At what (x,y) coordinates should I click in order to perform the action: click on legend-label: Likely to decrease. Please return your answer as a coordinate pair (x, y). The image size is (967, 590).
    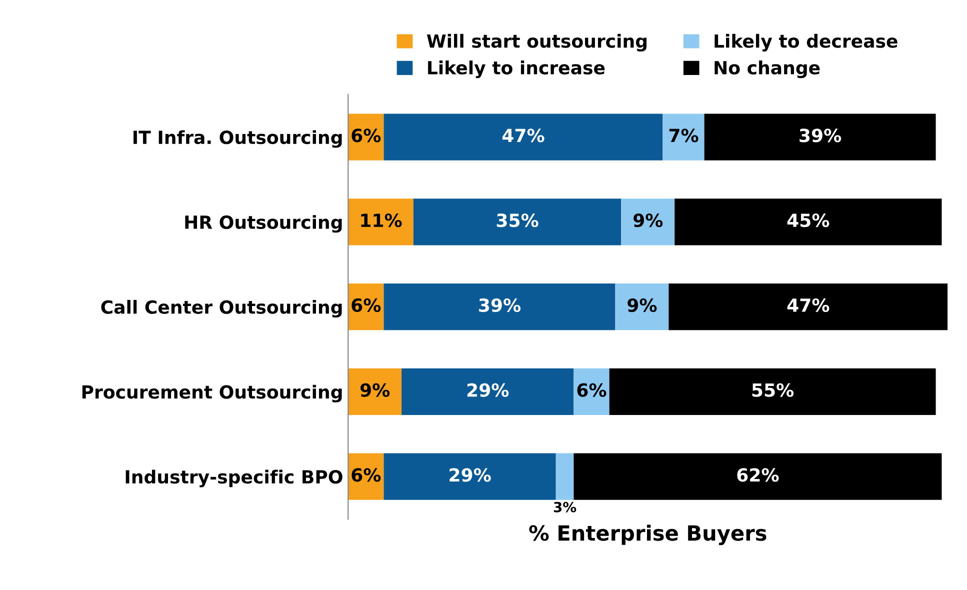
    Looking at the image, I should click on (806, 43).